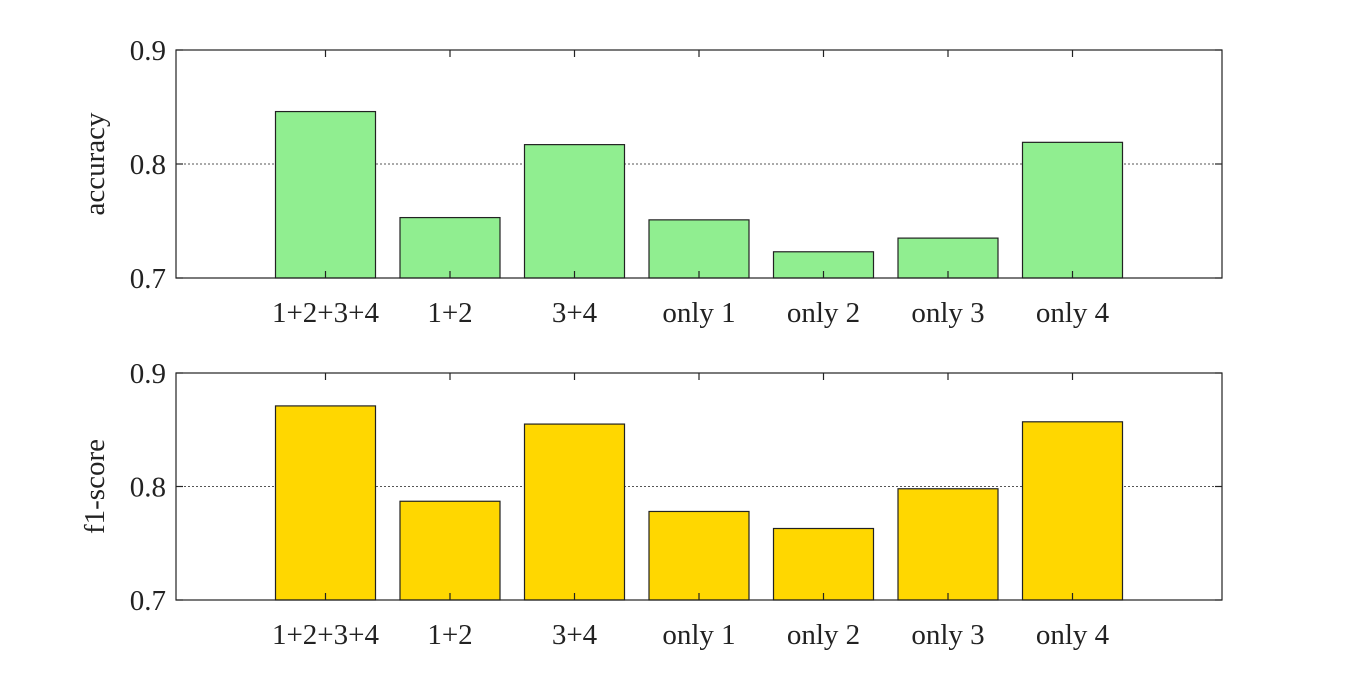 This screenshot has height=675, width=1350. I want to click on y-axis-label: accuracy, so click(95, 164).